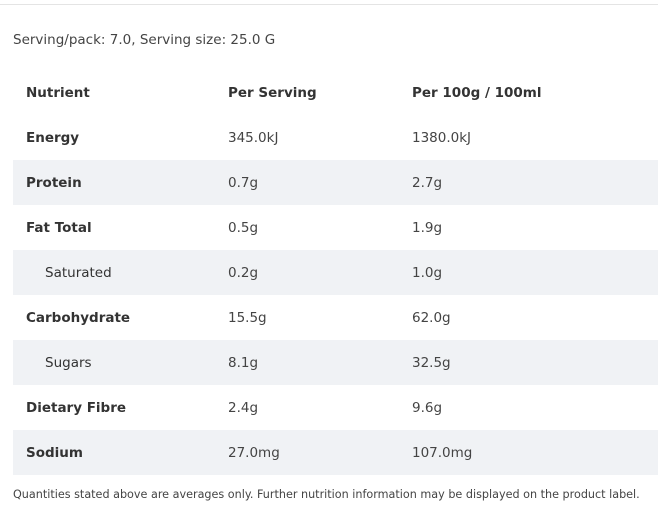 This screenshot has width=658, height=507. I want to click on nutrient-name: Fat Total, so click(59, 227).